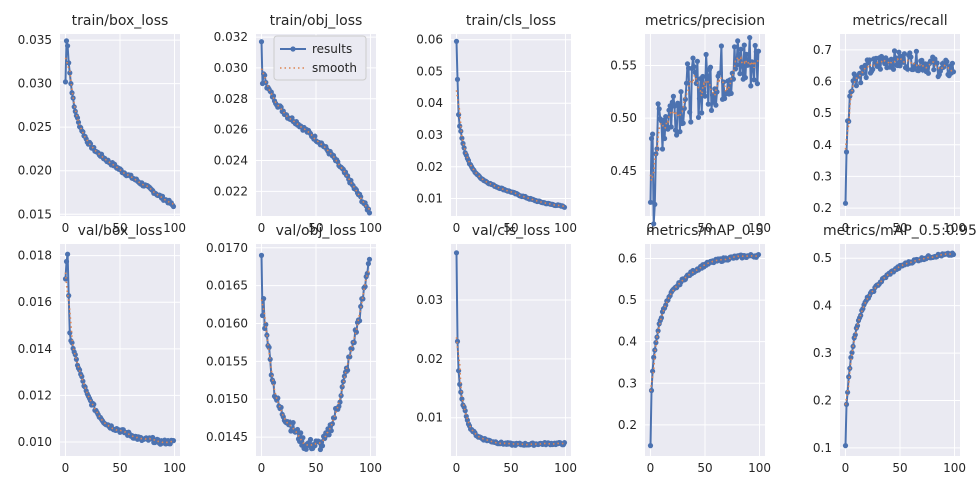 The height and width of the screenshot is (490, 980). I want to click on y-tick-label: 0.0170, so click(227, 248).